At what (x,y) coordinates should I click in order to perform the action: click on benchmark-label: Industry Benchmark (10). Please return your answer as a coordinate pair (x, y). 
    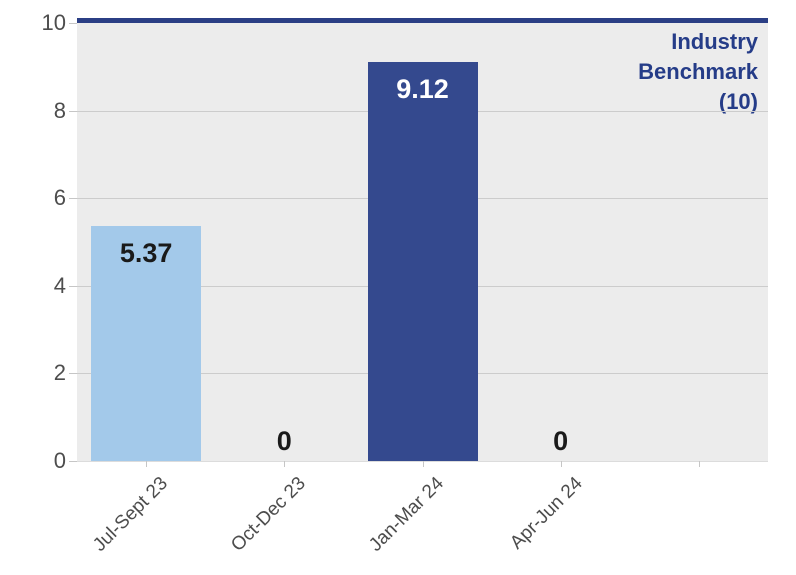
    Looking at the image, I should click on (698, 72).